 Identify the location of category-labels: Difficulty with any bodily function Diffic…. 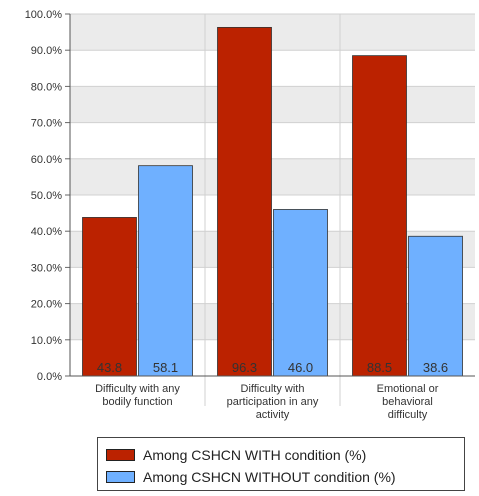
(267, 402).